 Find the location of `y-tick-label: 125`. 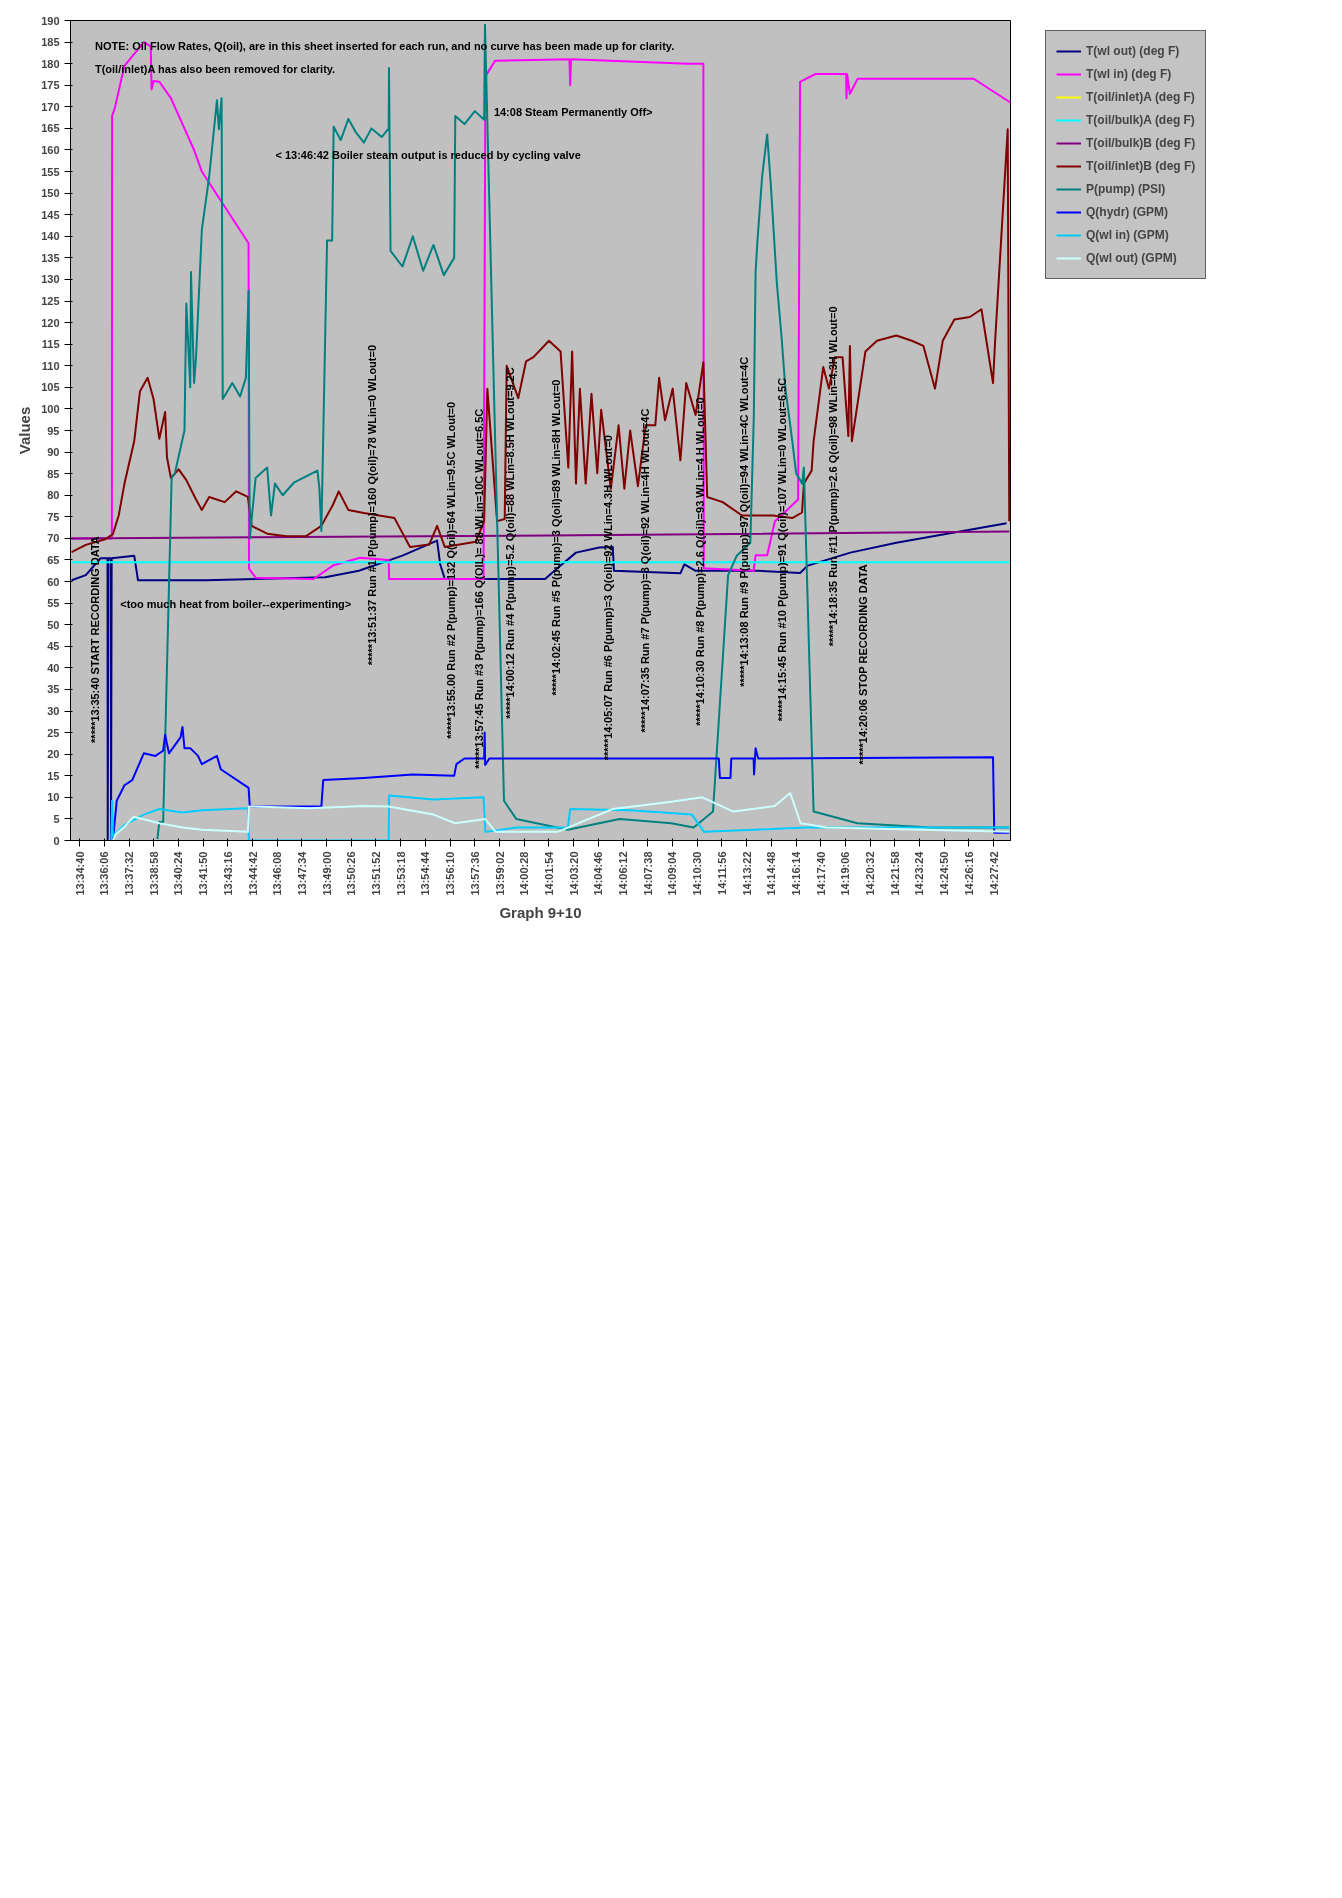

y-tick-label: 125 is located at coordinates (50, 301).